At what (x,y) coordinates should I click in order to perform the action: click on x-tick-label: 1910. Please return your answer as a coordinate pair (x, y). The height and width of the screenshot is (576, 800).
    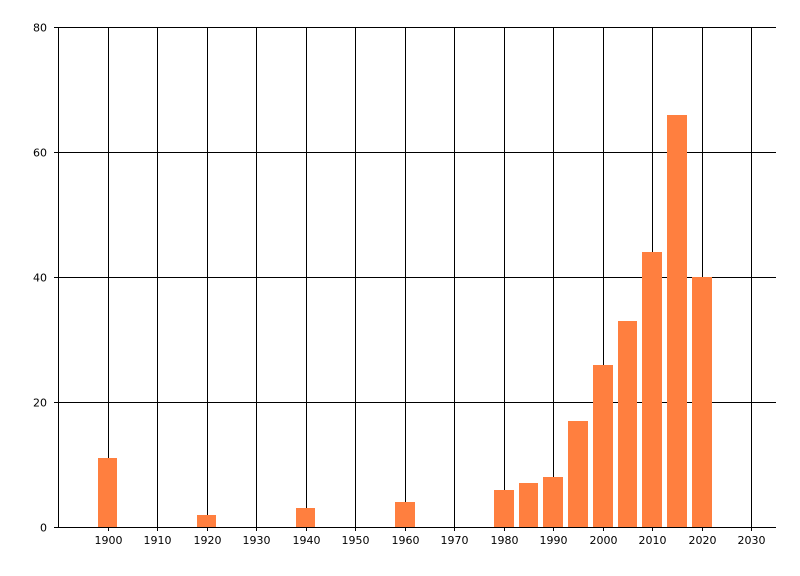
    Looking at the image, I should click on (158, 540).